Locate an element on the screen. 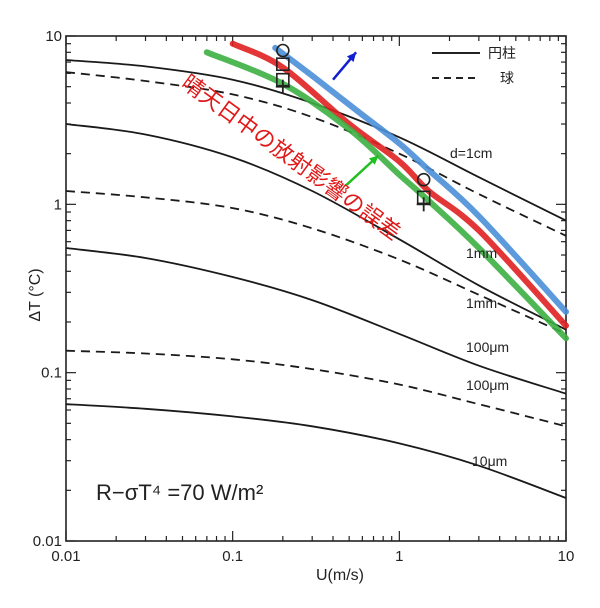 The width and height of the screenshot is (600, 608). markers-layer is located at coordinates (353, 127).